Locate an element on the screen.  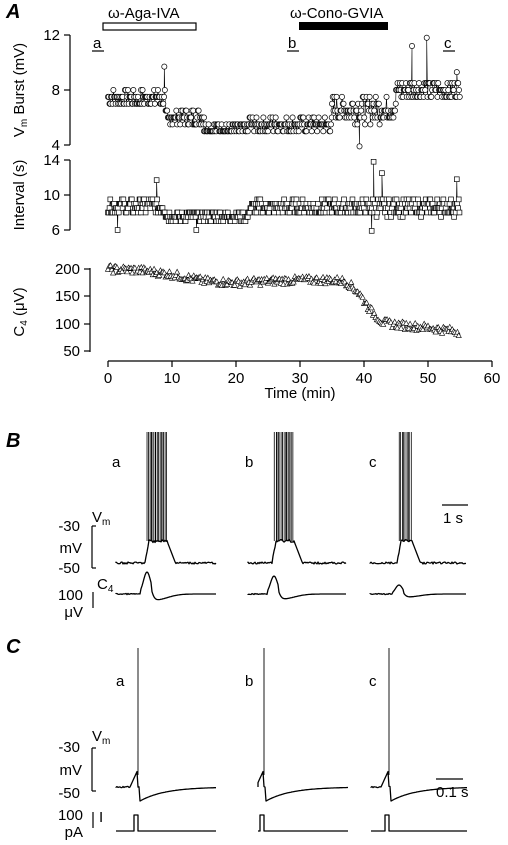
bot-y-tick-label-200: 200 is located at coordinates (67, 269).